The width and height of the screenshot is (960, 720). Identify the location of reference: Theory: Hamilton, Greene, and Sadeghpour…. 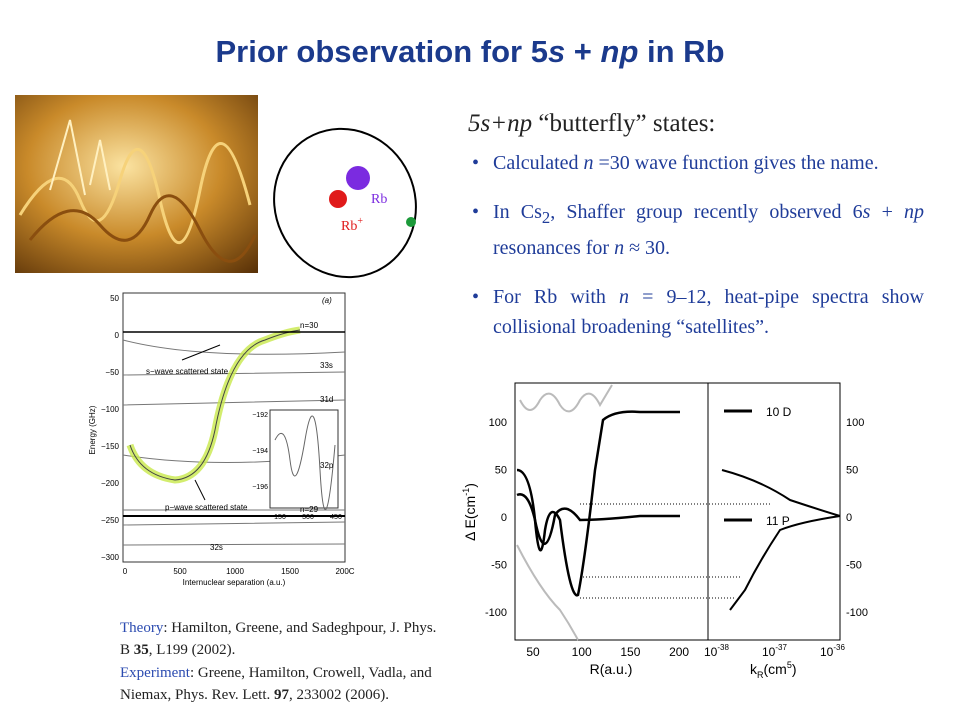
(278, 639).